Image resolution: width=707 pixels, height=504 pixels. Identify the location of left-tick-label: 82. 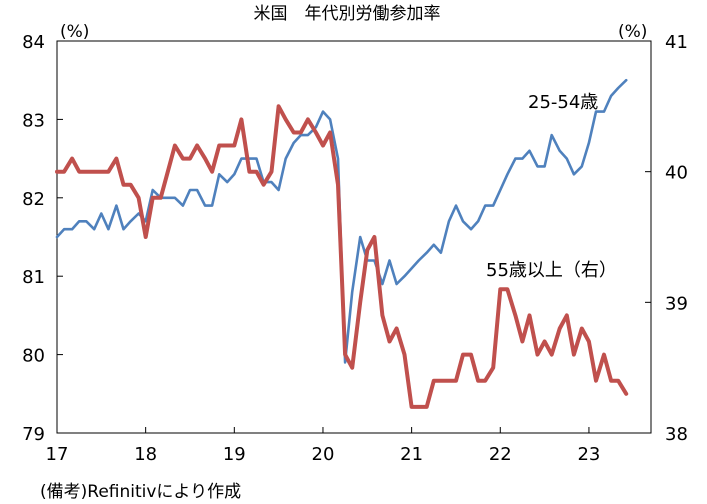
(33, 199).